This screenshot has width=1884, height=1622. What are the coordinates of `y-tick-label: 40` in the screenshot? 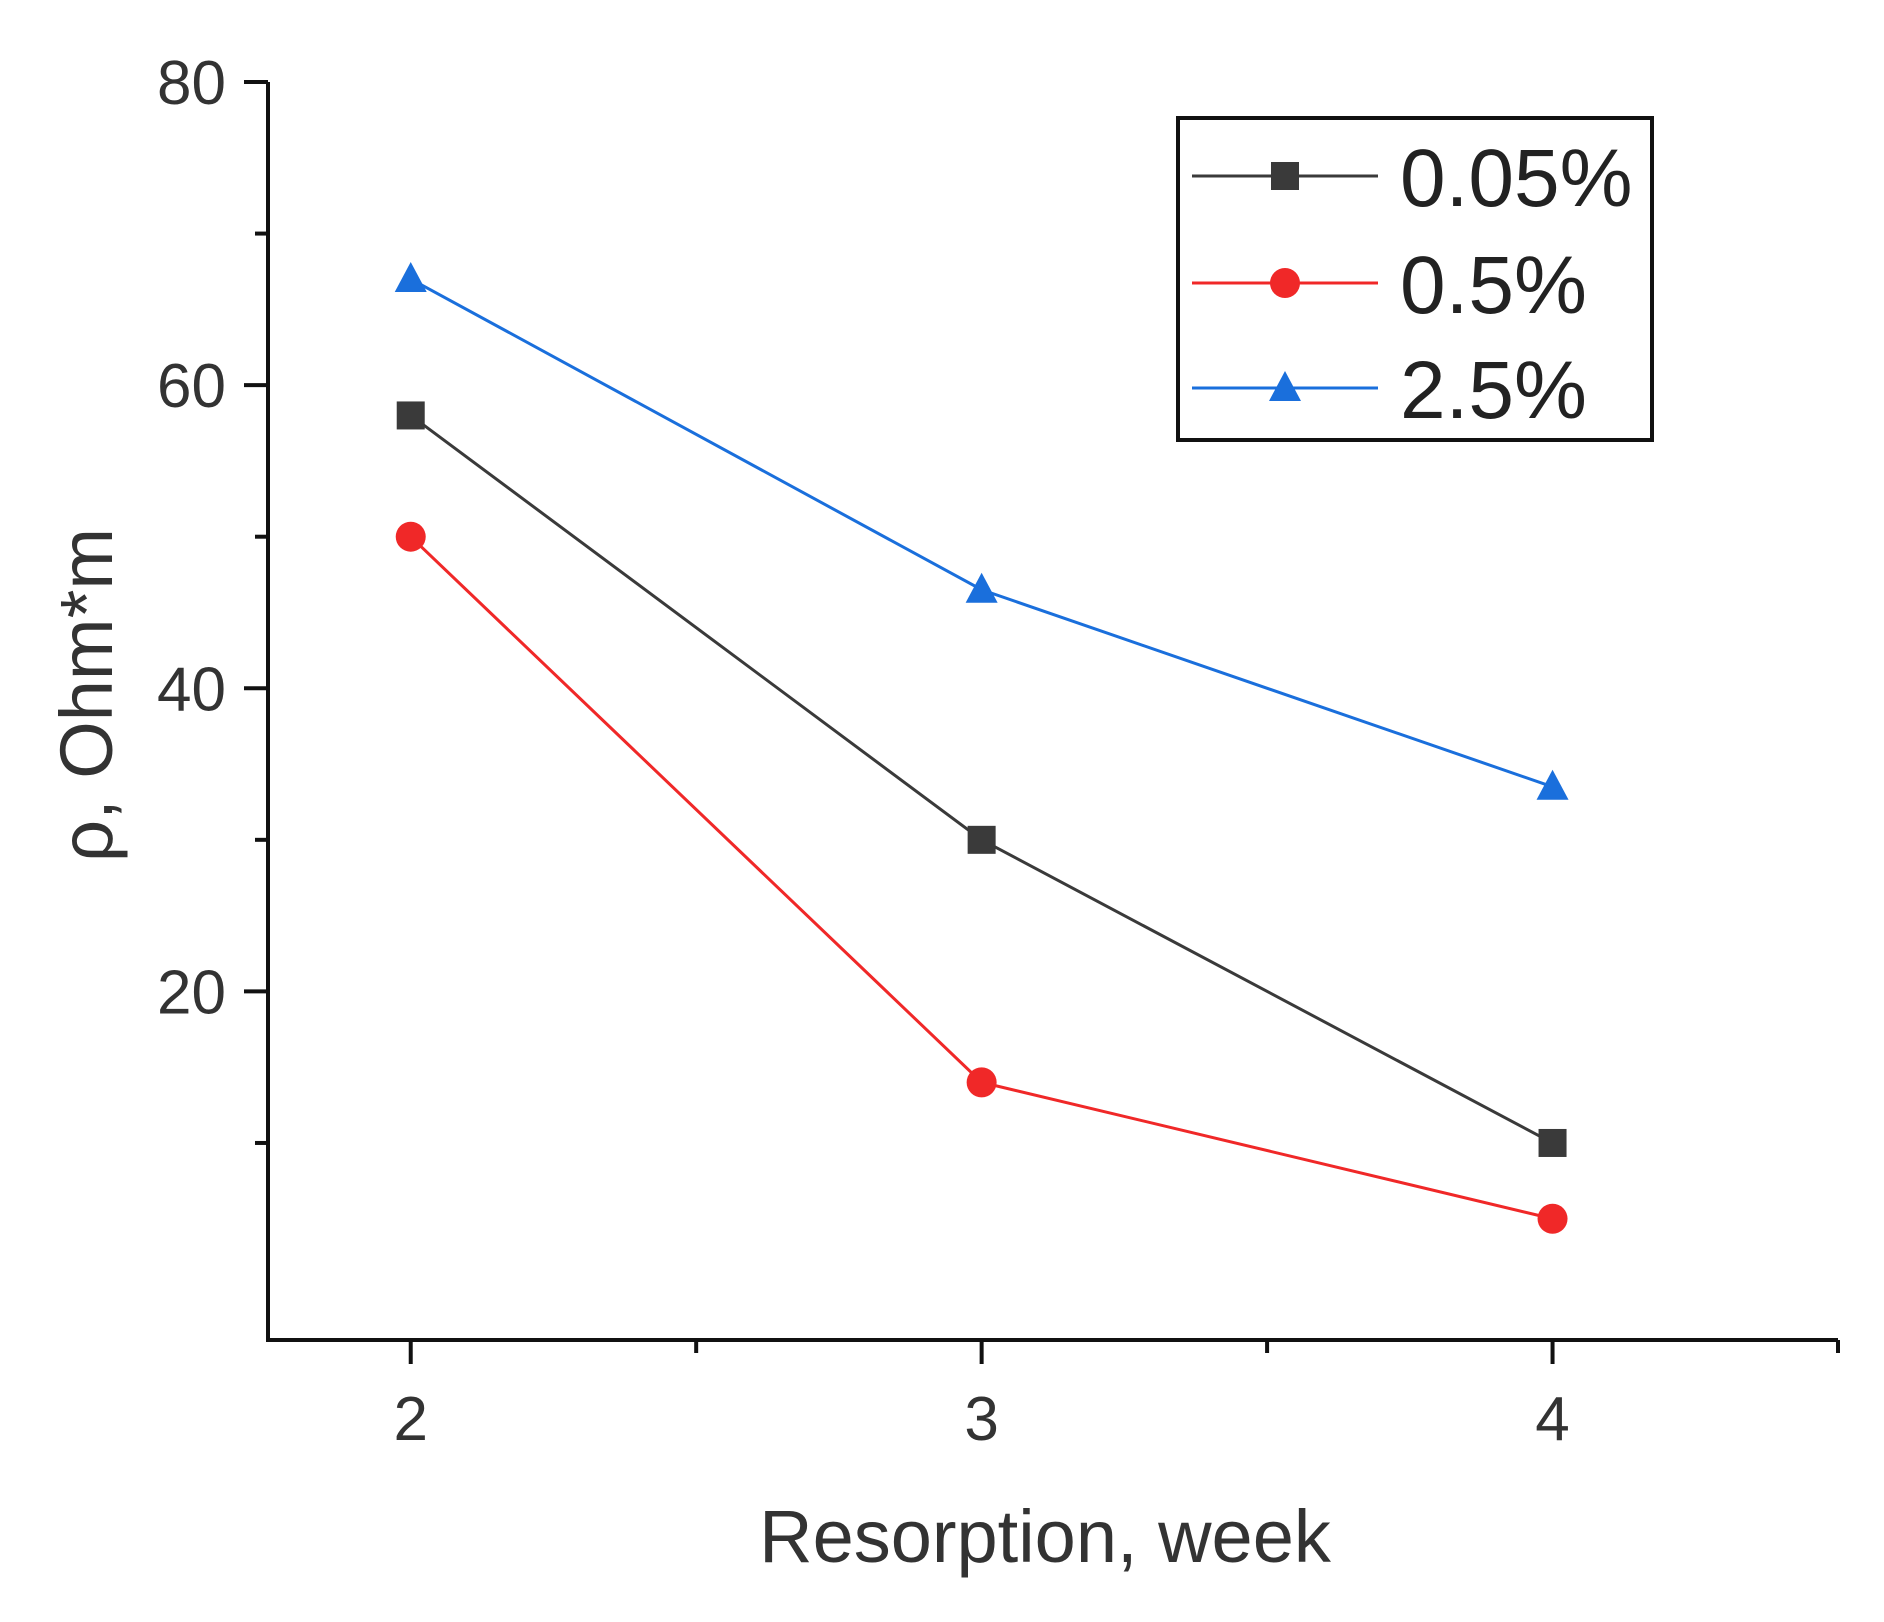 It's located at (191, 689).